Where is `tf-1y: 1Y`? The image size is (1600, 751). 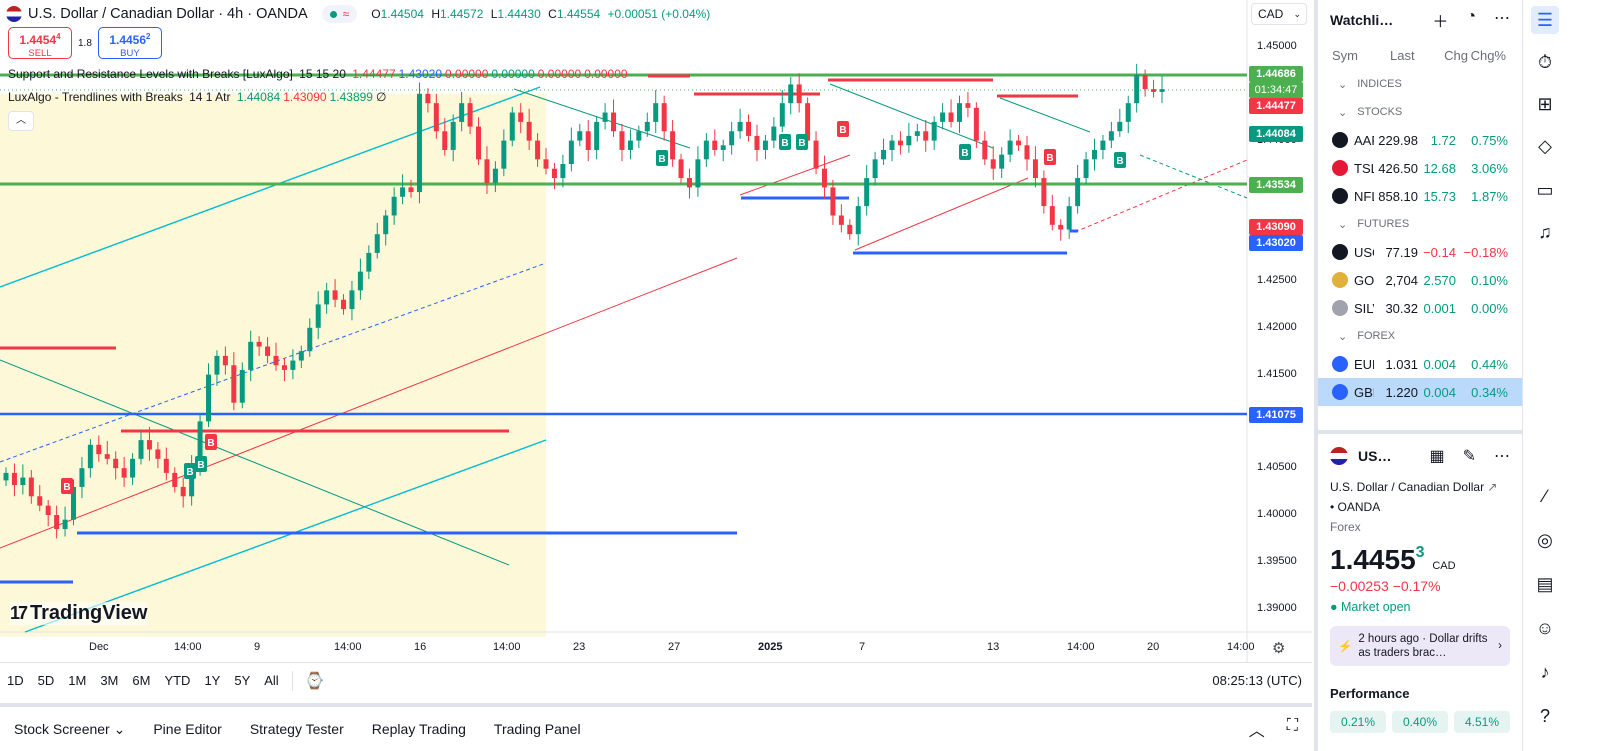
tf-1y: 1Y is located at coordinates (212, 680).